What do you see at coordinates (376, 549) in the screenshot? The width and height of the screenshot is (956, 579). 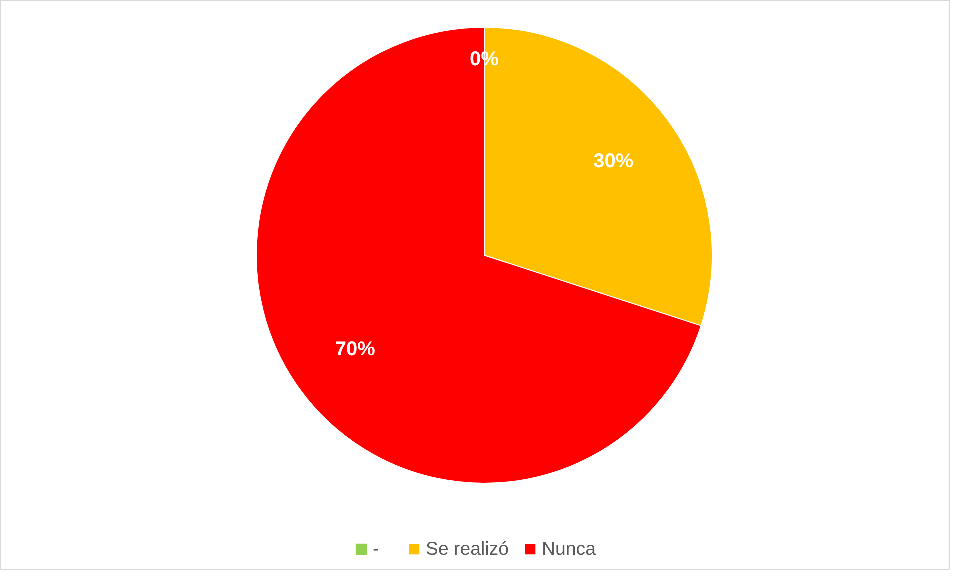 I see `legend-label: -` at bounding box center [376, 549].